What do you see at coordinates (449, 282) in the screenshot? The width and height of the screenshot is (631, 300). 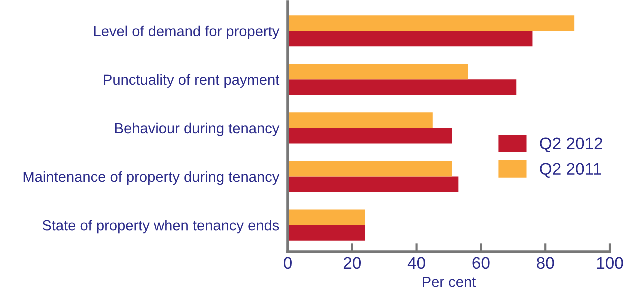 I see `x-axis-title: Per cent` at bounding box center [449, 282].